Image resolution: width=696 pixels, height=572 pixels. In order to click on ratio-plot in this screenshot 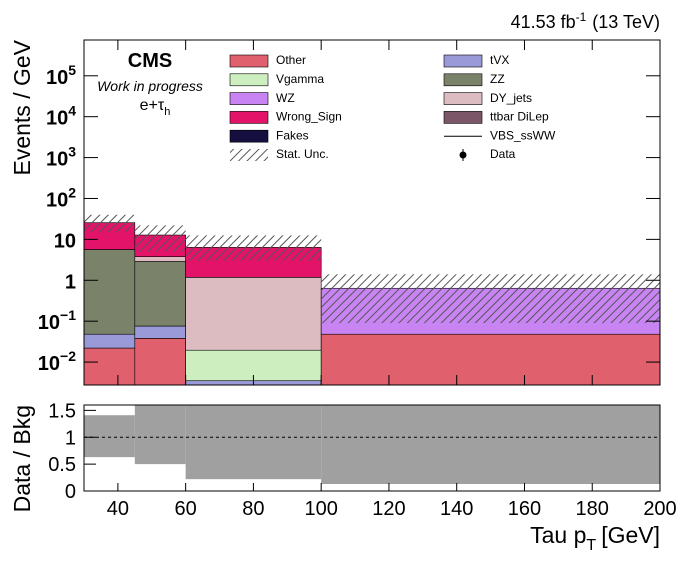, I will do `click(372, 445)`.